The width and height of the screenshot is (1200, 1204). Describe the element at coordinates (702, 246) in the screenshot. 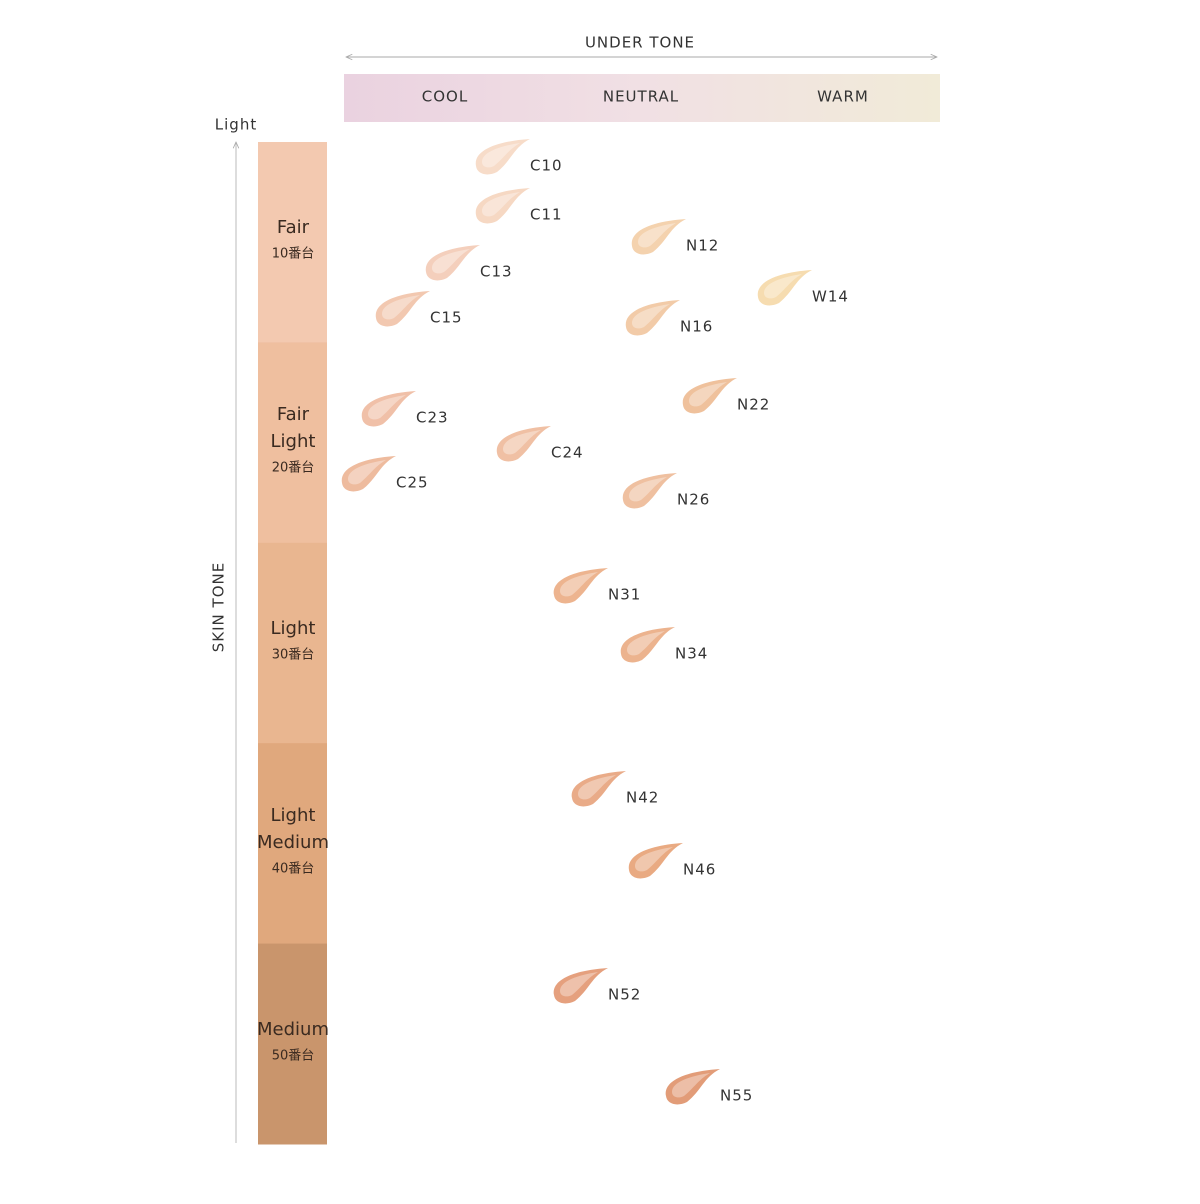

I see `swatch-label: N12` at that location.